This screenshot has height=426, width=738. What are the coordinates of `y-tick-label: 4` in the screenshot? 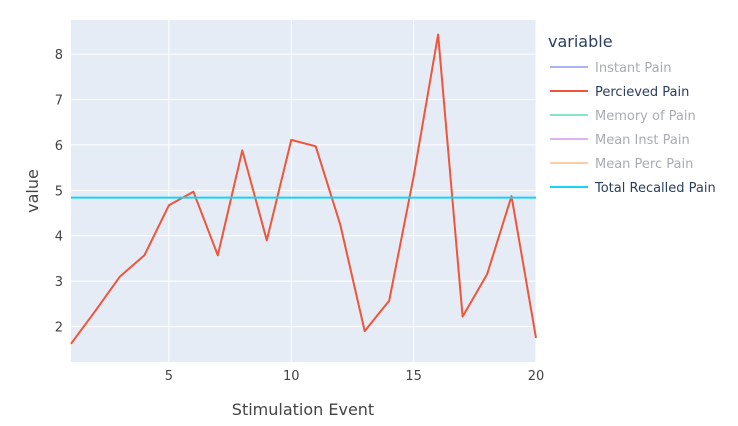 It's located at (59, 237).